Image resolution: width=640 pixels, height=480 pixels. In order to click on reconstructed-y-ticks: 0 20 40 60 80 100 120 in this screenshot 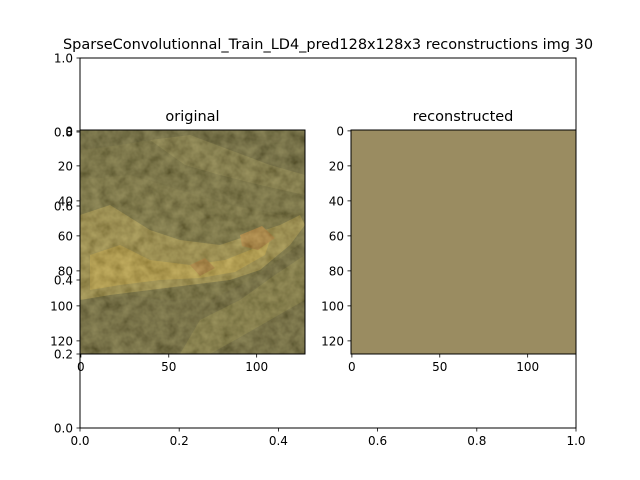, I will do `click(336, 236)`.